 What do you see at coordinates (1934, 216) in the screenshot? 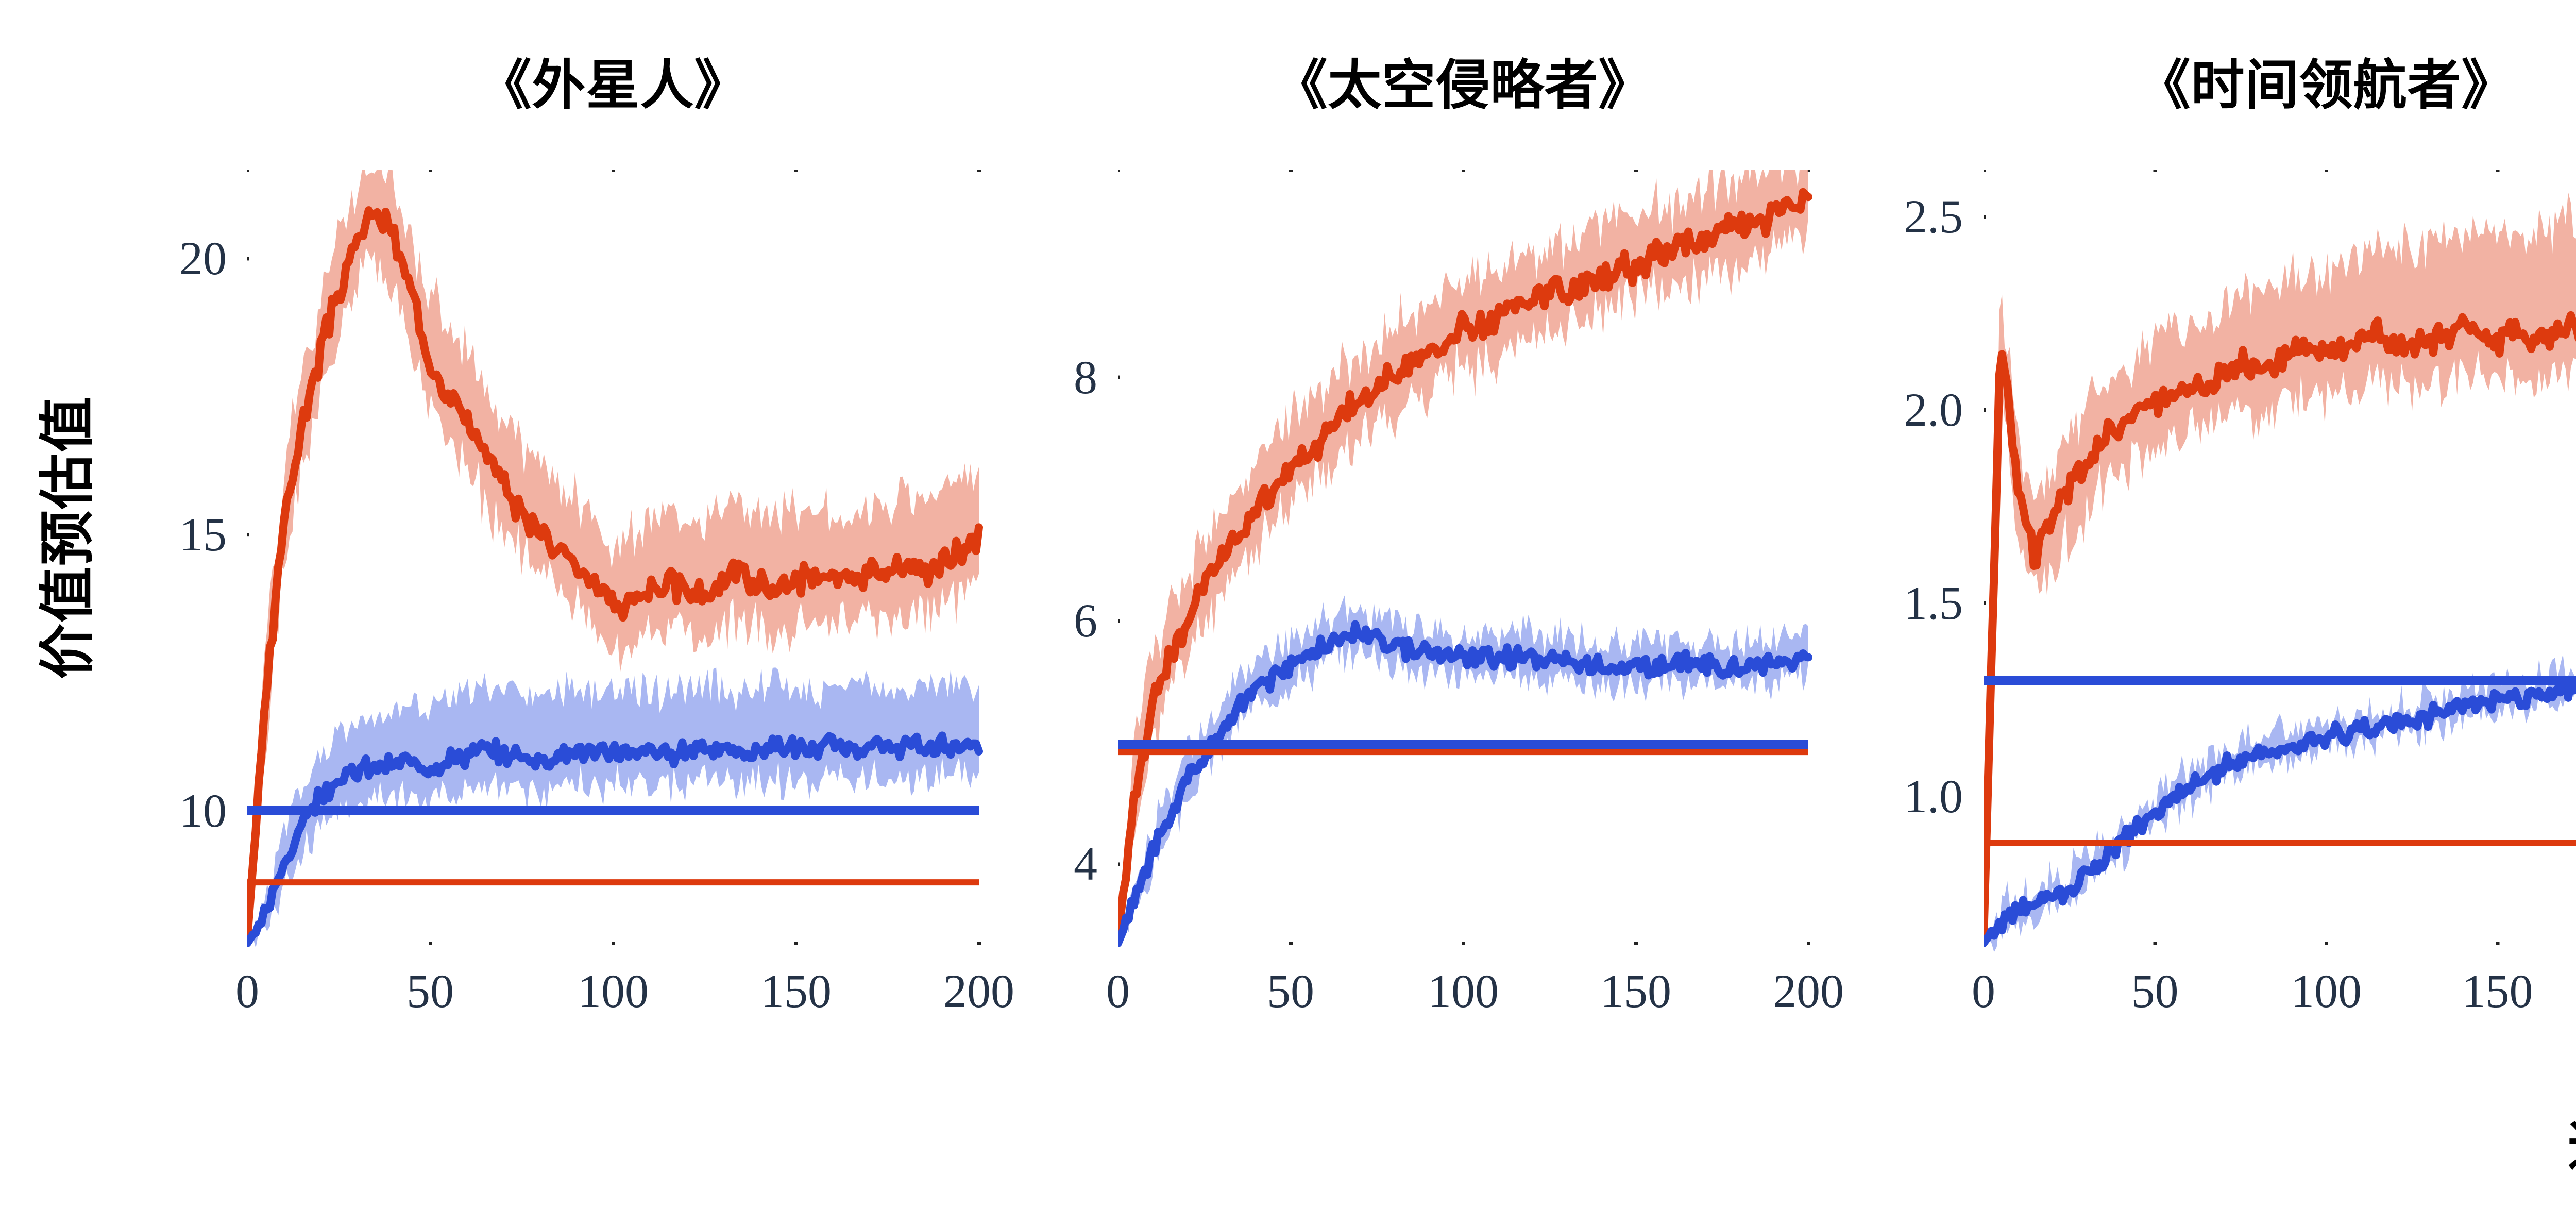
I see `y-tick-label: 2.5` at bounding box center [1934, 216].